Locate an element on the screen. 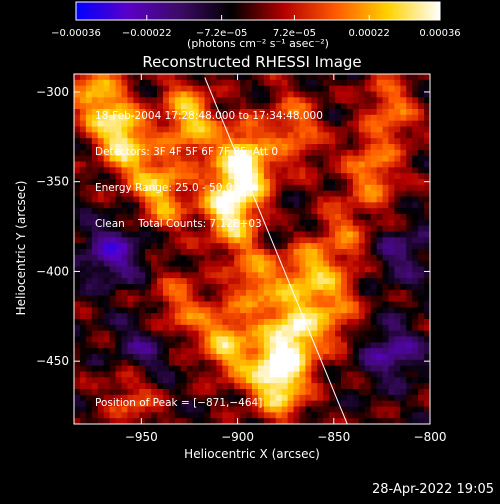 Image resolution: width=500 pixels, height=504 pixels. info-energy-range: Energy Range: 25.0 - 50.0 keV is located at coordinates (175, 188).